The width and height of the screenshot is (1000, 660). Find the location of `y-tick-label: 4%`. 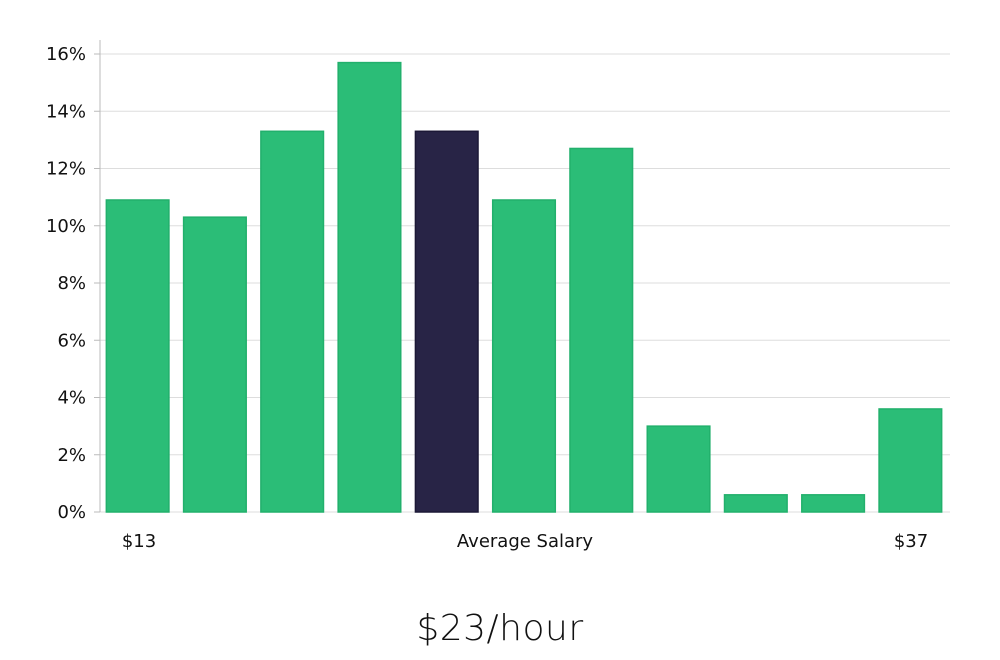

y-tick-label: 4% is located at coordinates (71, 398).